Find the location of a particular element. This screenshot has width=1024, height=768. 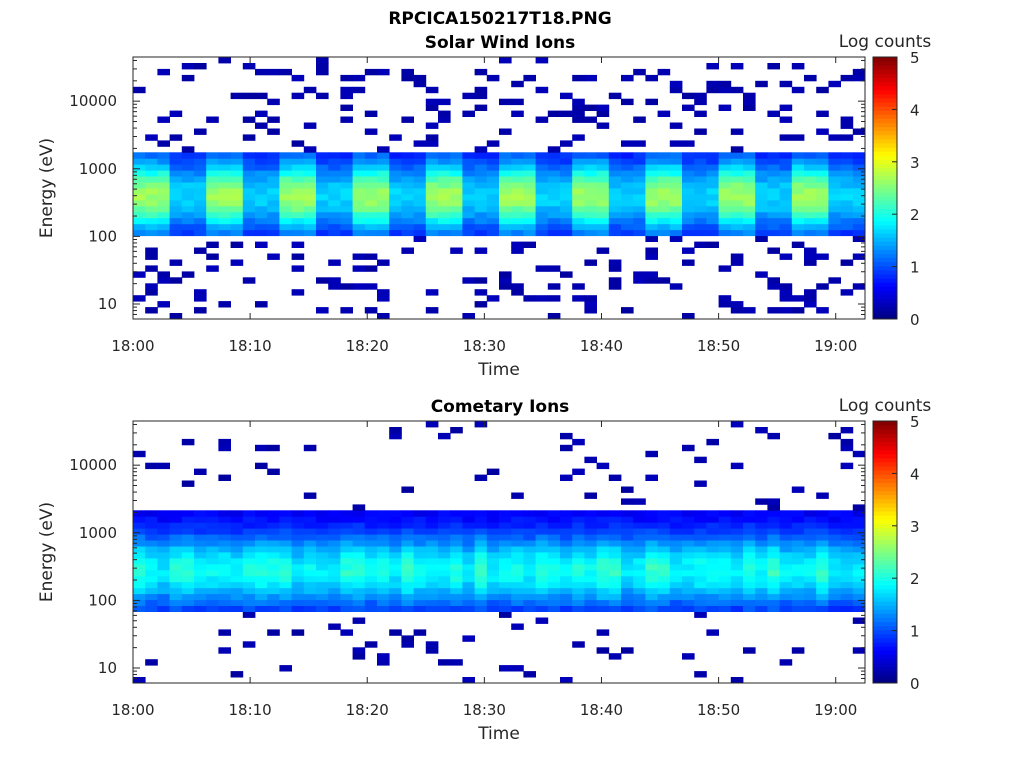

x-tick-label: 18:50 is located at coordinates (718, 346).